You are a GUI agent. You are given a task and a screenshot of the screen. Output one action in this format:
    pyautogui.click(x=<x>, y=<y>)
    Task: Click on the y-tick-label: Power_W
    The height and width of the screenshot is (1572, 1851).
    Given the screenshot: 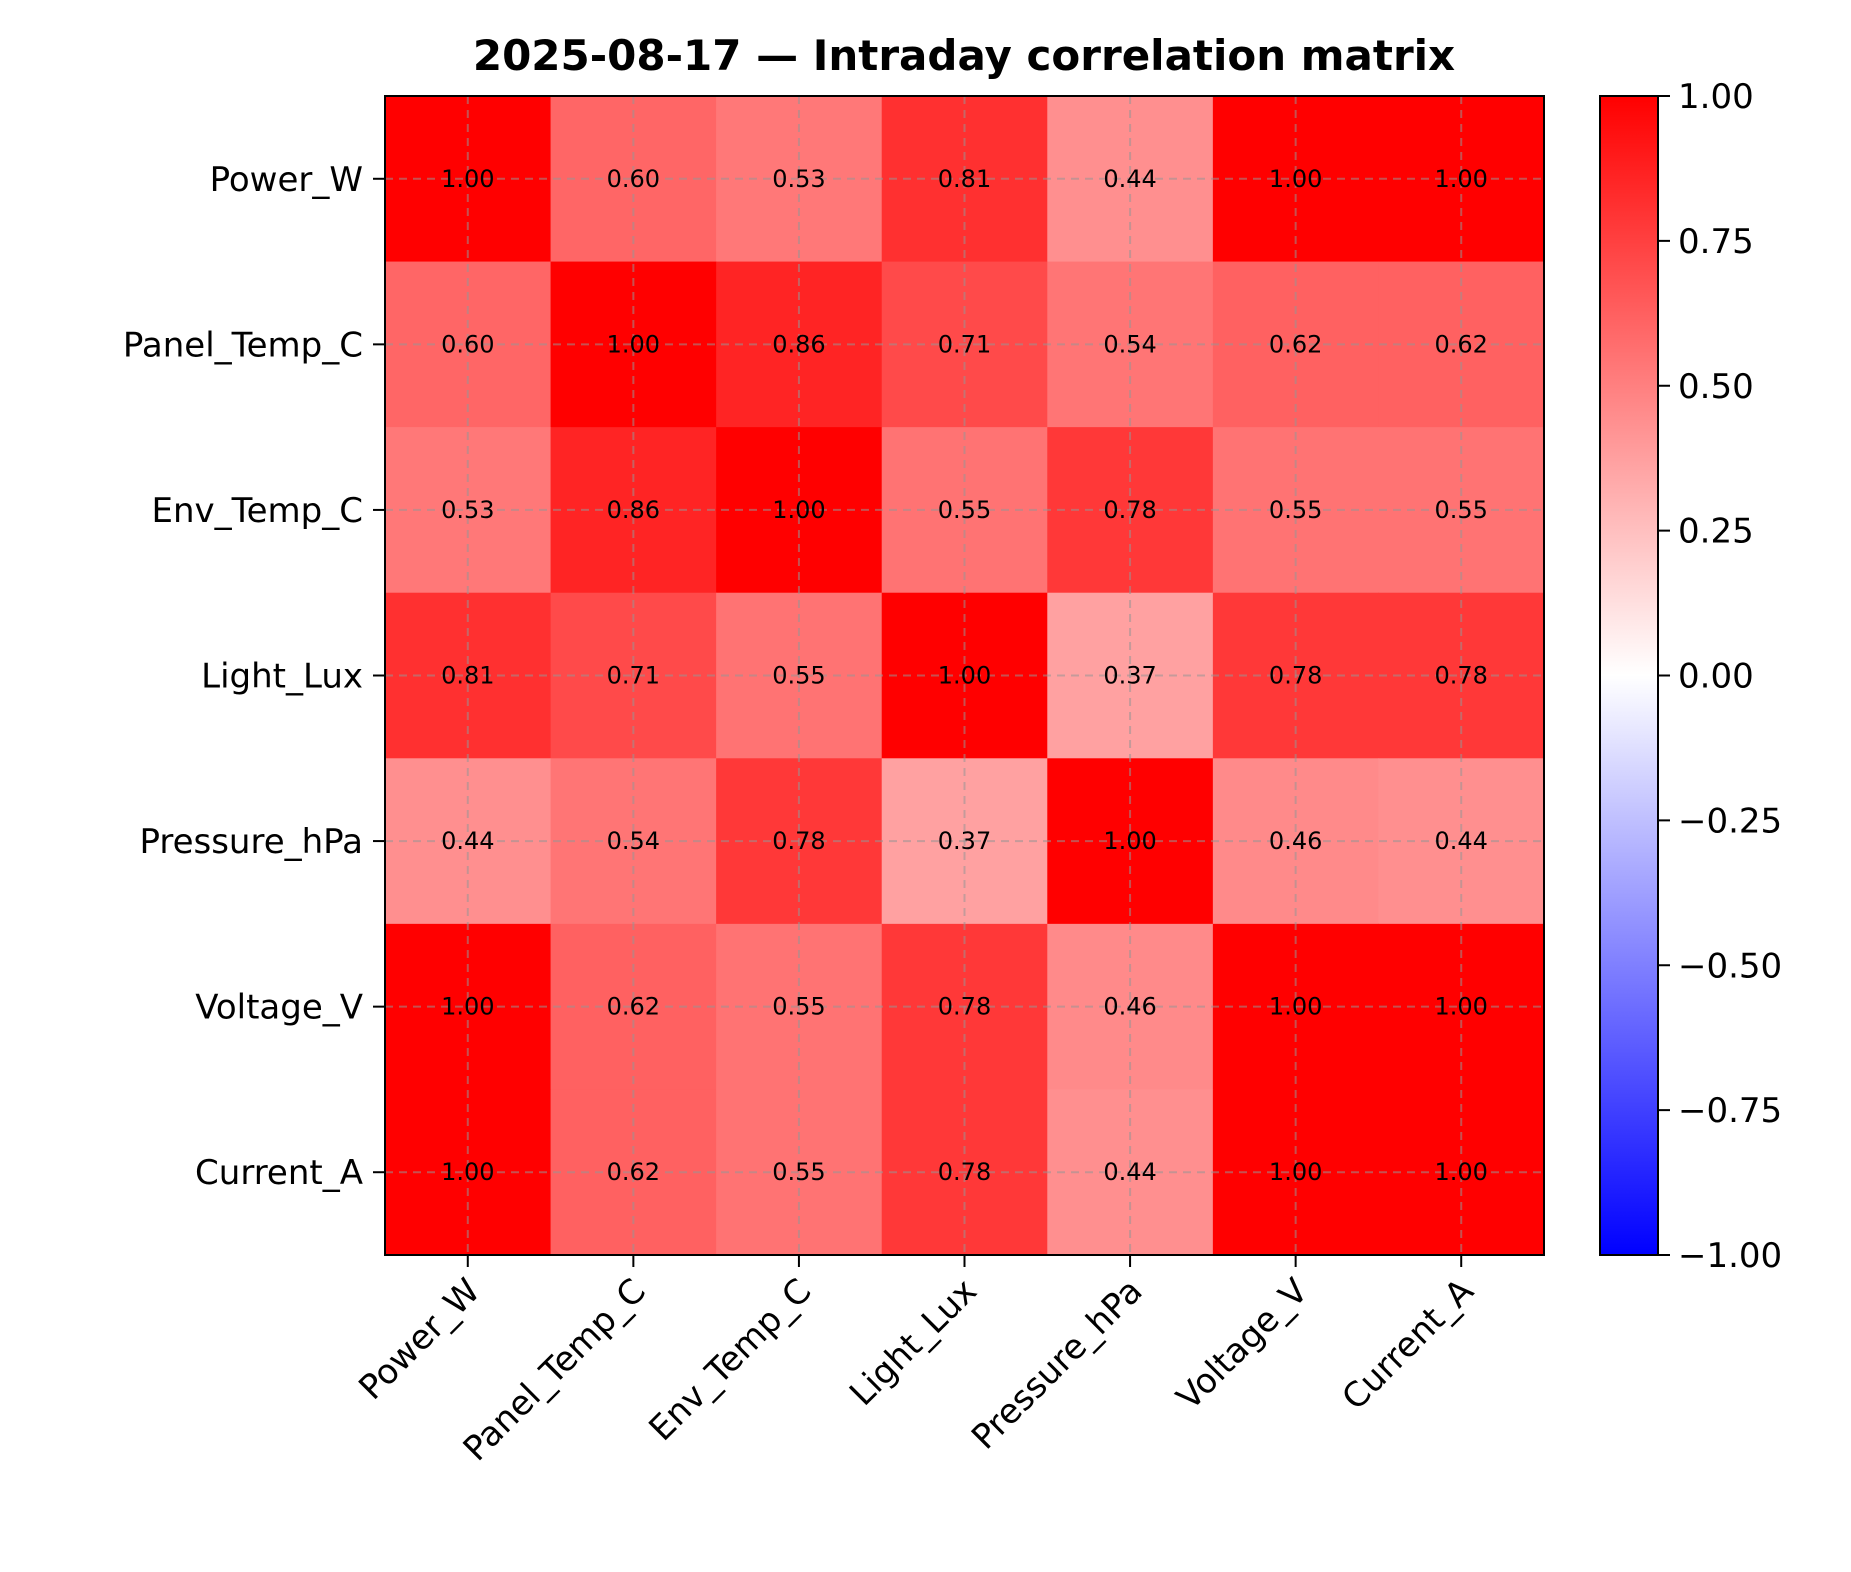 What is the action you would take?
    pyautogui.click(x=286, y=180)
    